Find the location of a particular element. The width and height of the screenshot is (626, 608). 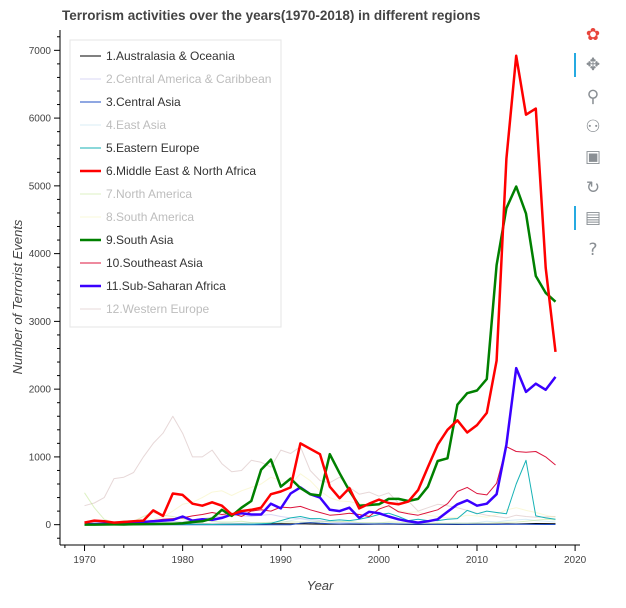

x-tick-label: 2020 is located at coordinates (575, 560).